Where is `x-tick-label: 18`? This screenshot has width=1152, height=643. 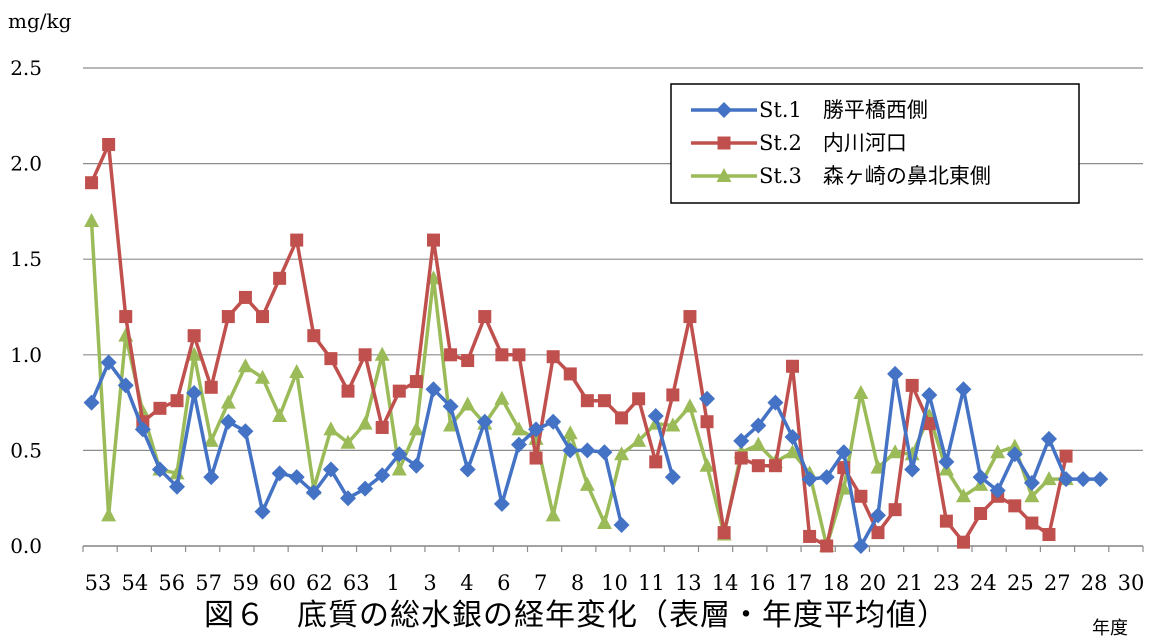 x-tick-label: 18 is located at coordinates (835, 583).